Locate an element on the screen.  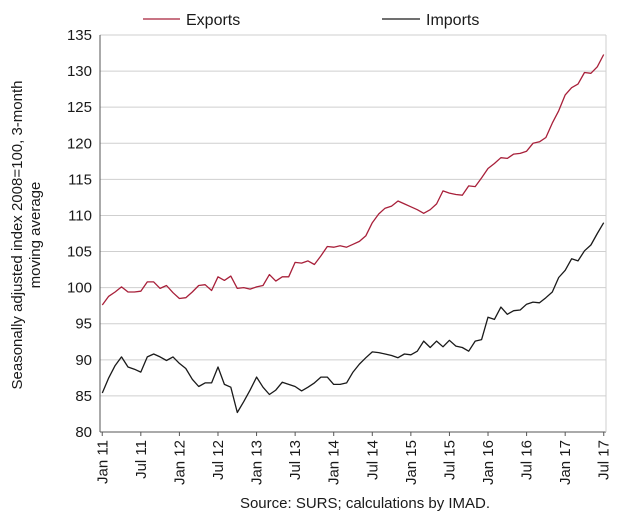
y-tick-label: 95 is located at coordinates (83, 324).